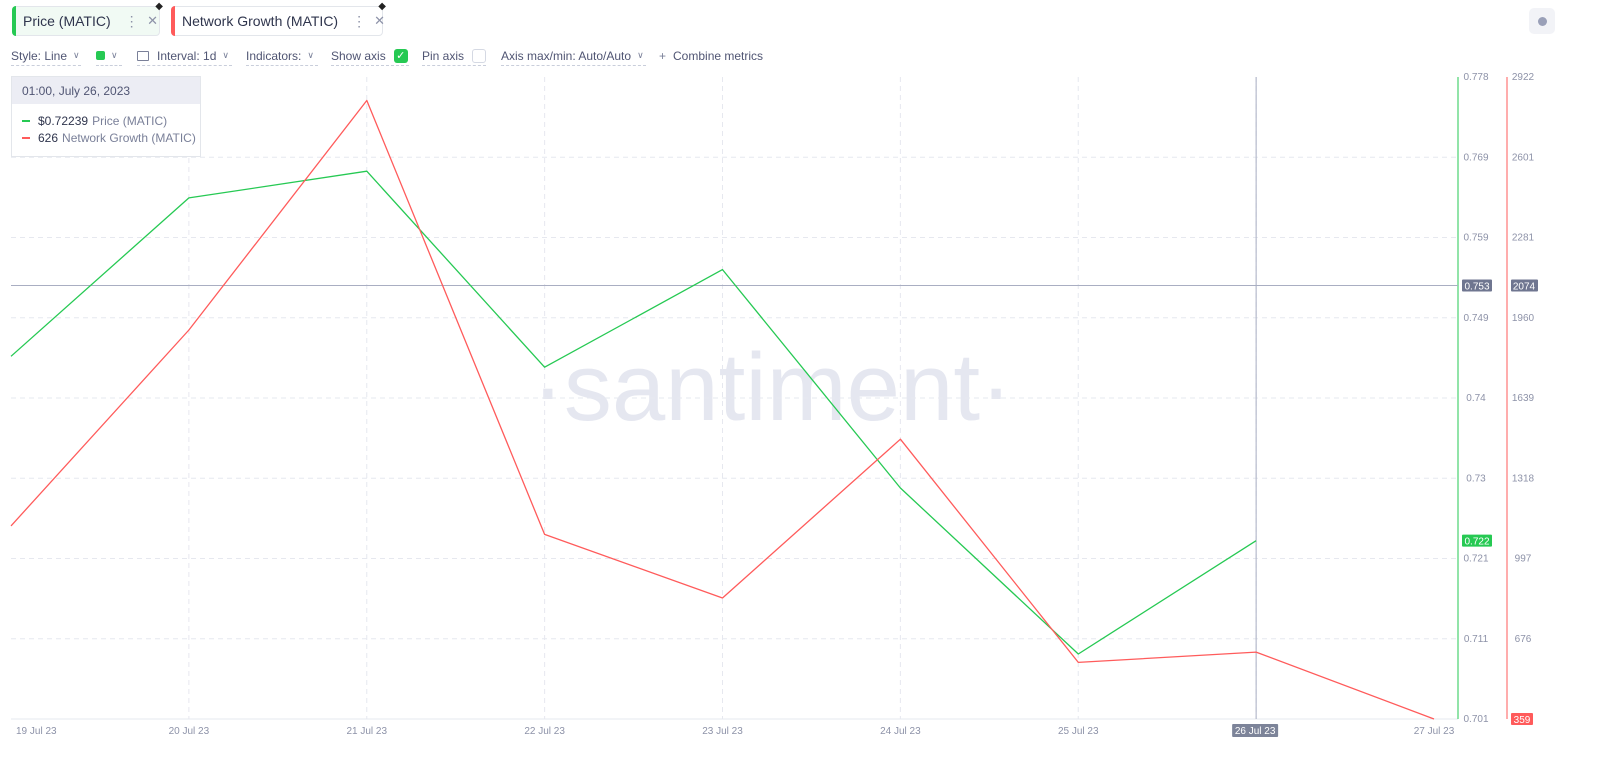 This screenshot has width=1600, height=761. What do you see at coordinates (566, 55) in the screenshot?
I see `axis-maxmin-label: Axis max/min: Auto/Auto` at bounding box center [566, 55].